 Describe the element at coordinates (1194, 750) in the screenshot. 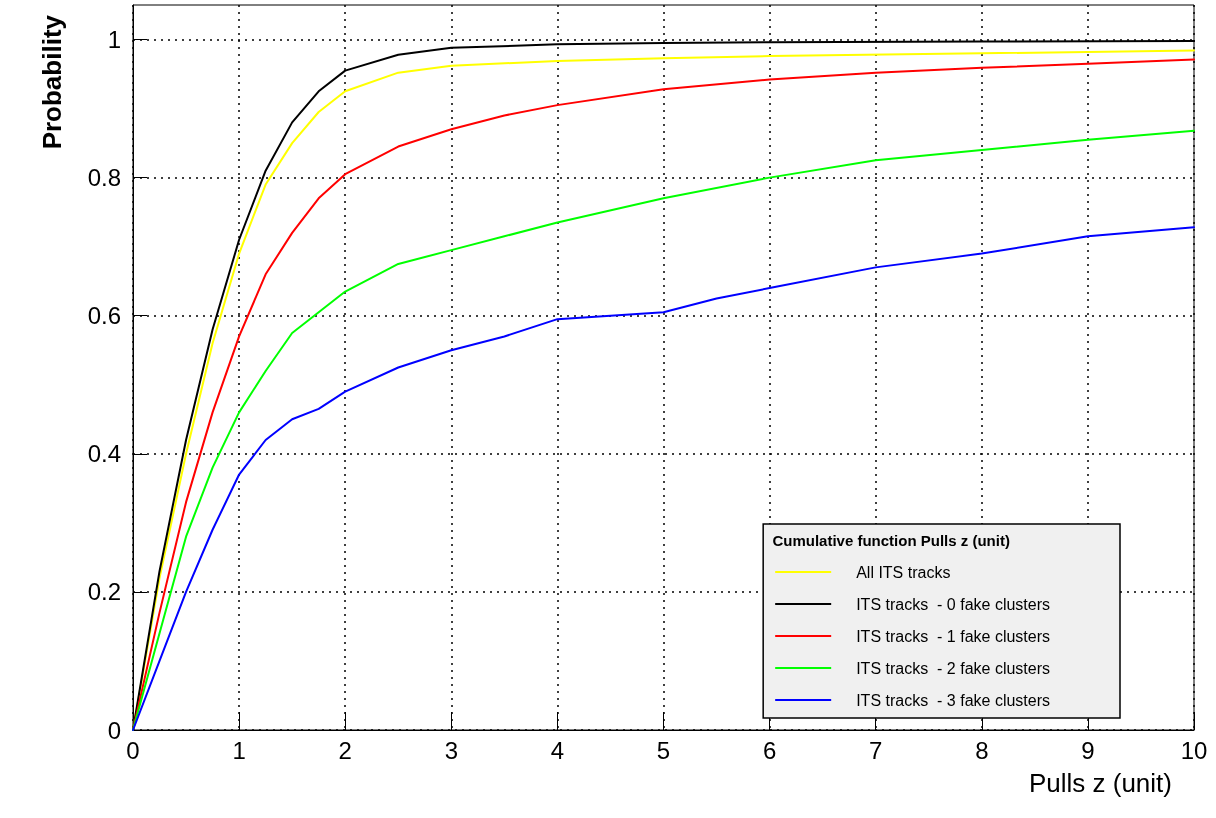

I see `x-tick-label: 10` at that location.